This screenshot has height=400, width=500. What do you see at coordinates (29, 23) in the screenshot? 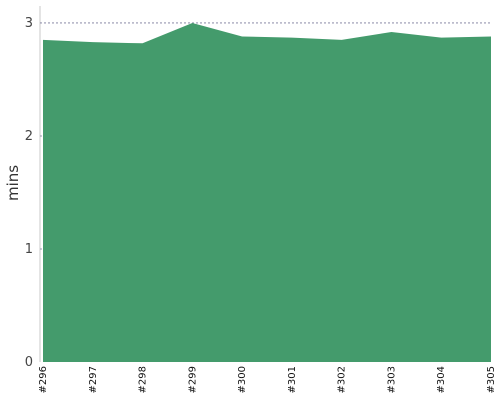
I see `y-tick-label: 3` at bounding box center [29, 23].